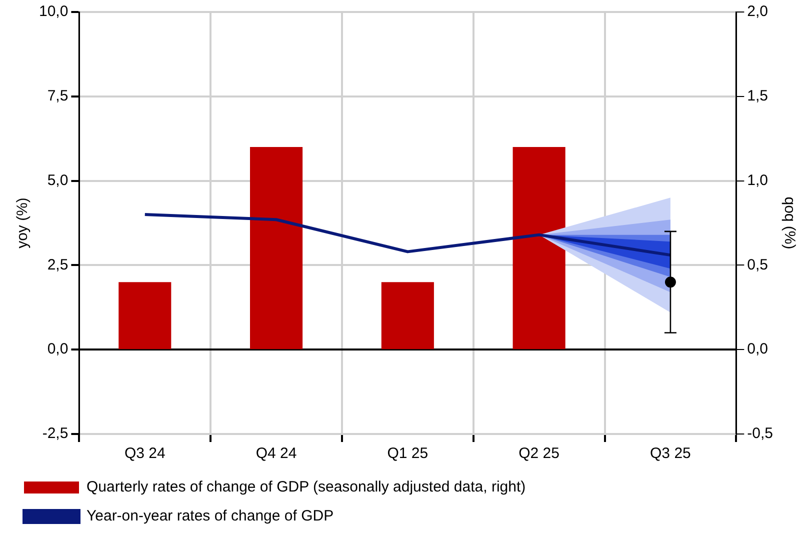 The height and width of the screenshot is (539, 812). I want to click on y-tick-label: 10,0, so click(53, 11).